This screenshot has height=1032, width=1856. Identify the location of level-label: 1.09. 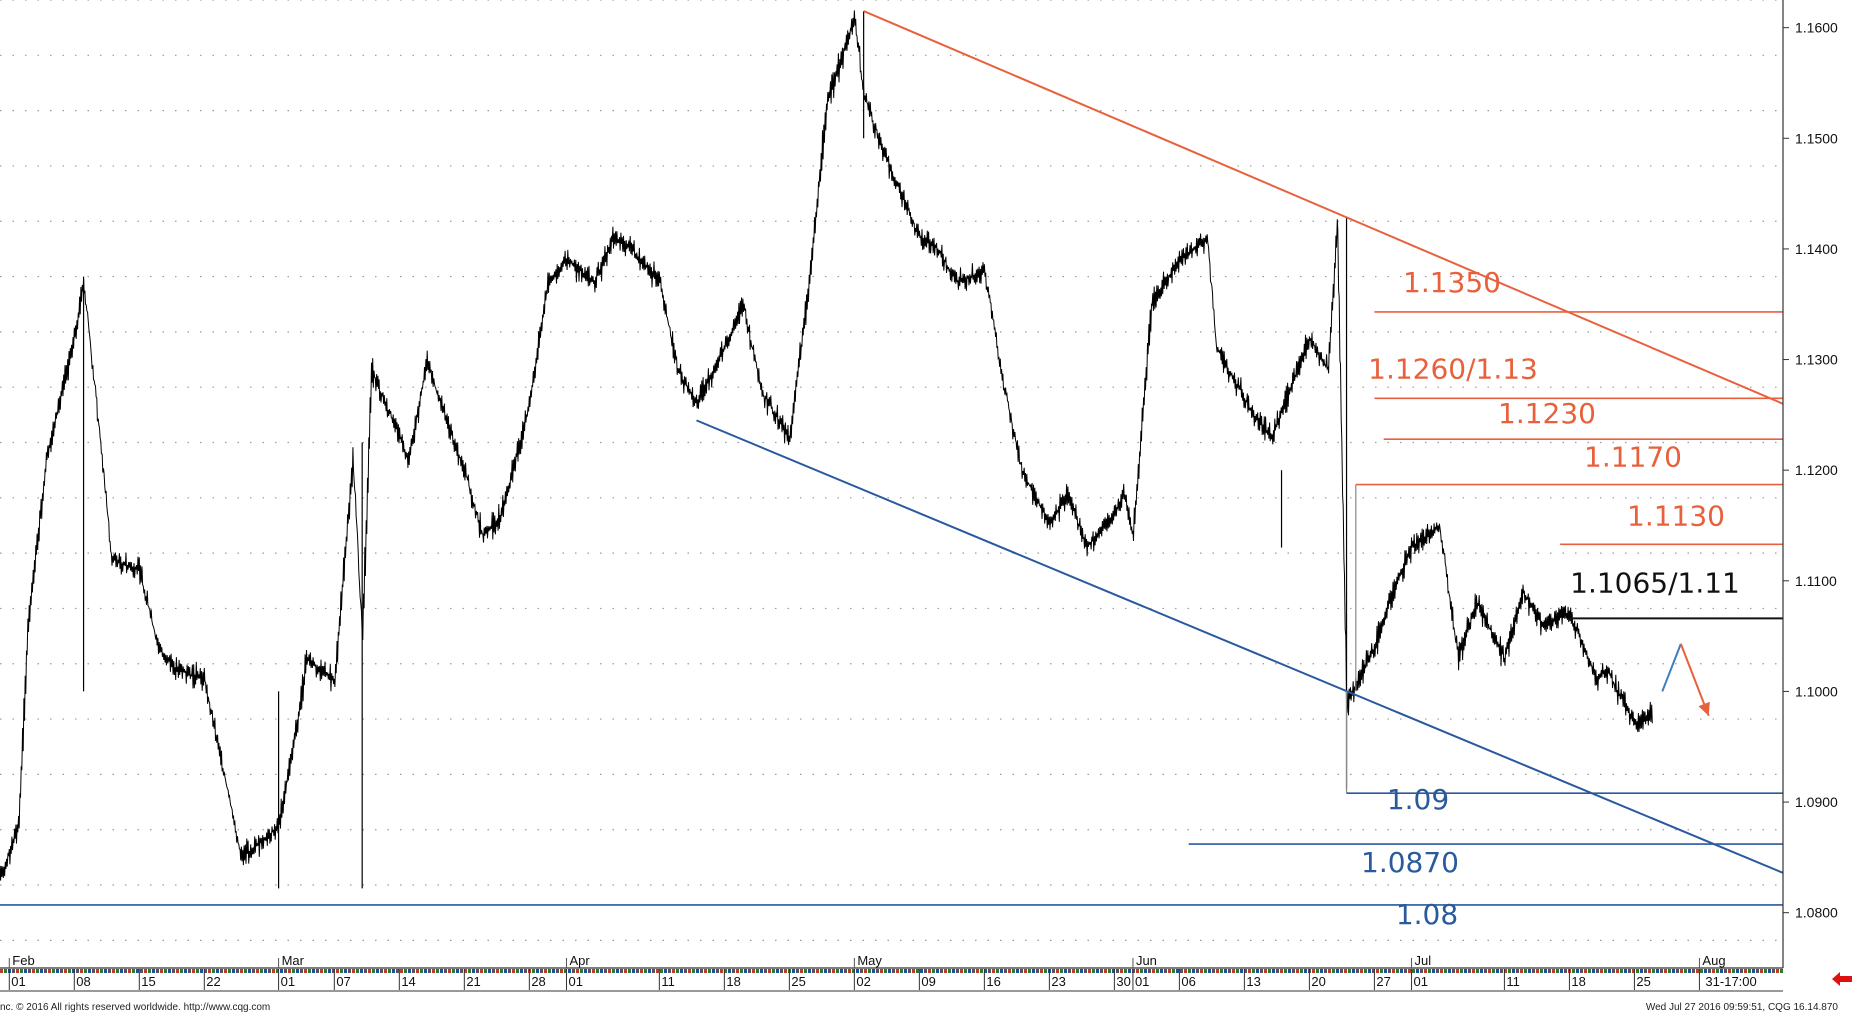
(1418, 799).